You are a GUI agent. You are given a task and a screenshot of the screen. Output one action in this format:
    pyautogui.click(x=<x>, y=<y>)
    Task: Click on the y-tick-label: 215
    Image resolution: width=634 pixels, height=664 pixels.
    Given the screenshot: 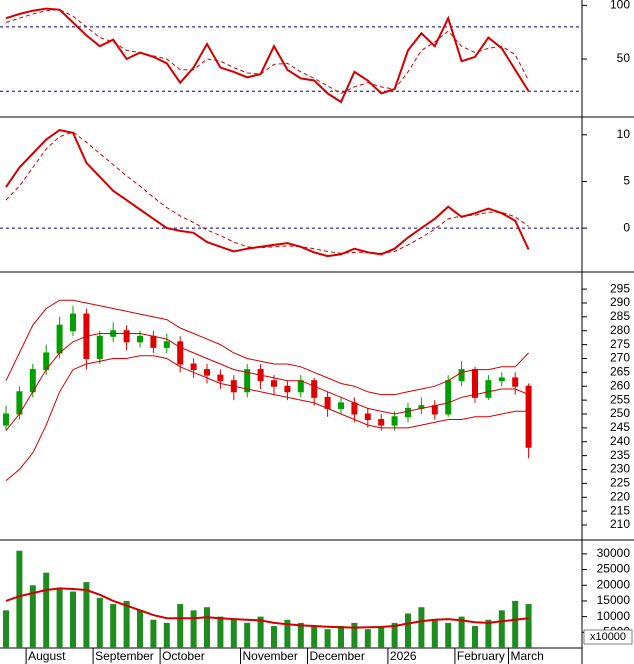 What is the action you would take?
    pyautogui.click(x=620, y=510)
    